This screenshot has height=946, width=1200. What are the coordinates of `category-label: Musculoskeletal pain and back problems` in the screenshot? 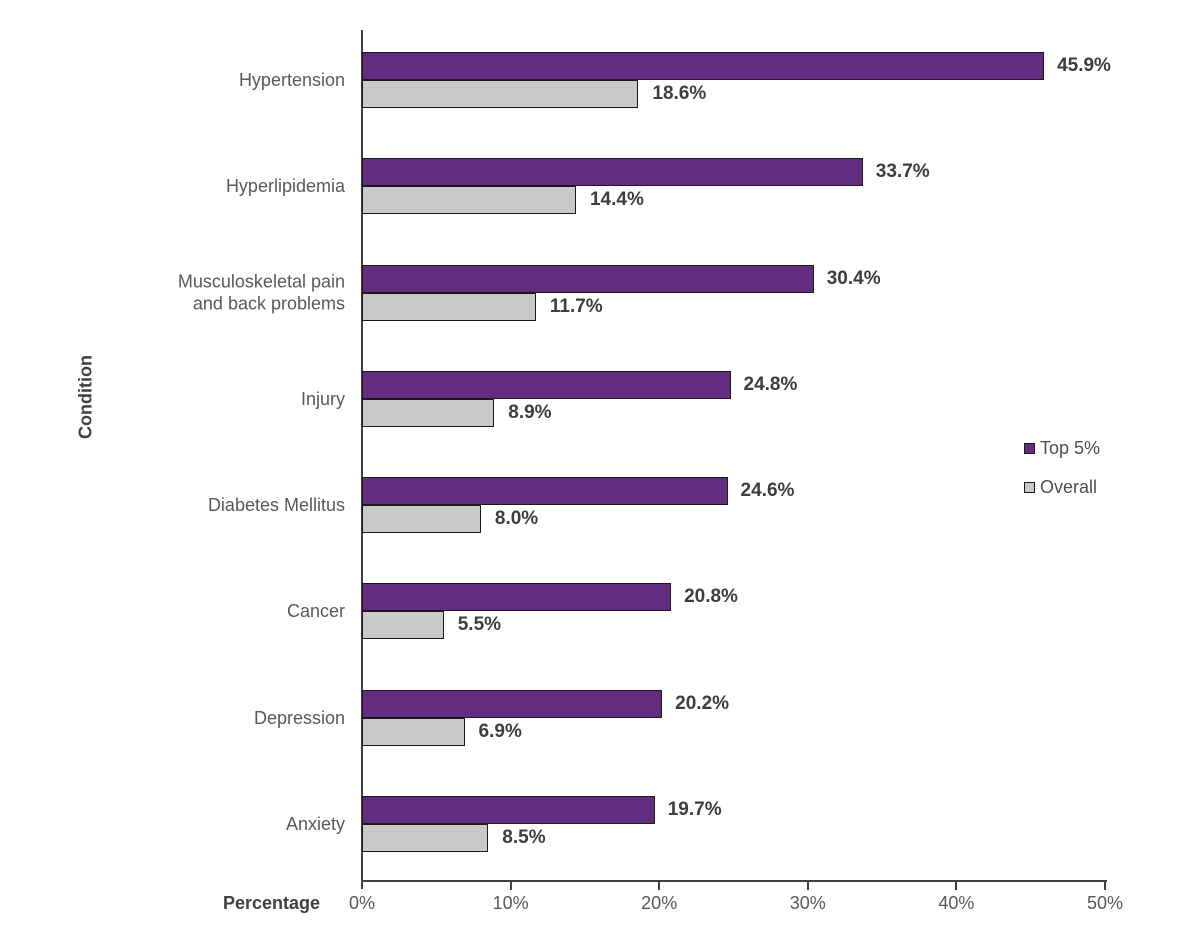 It's located at (261, 292).